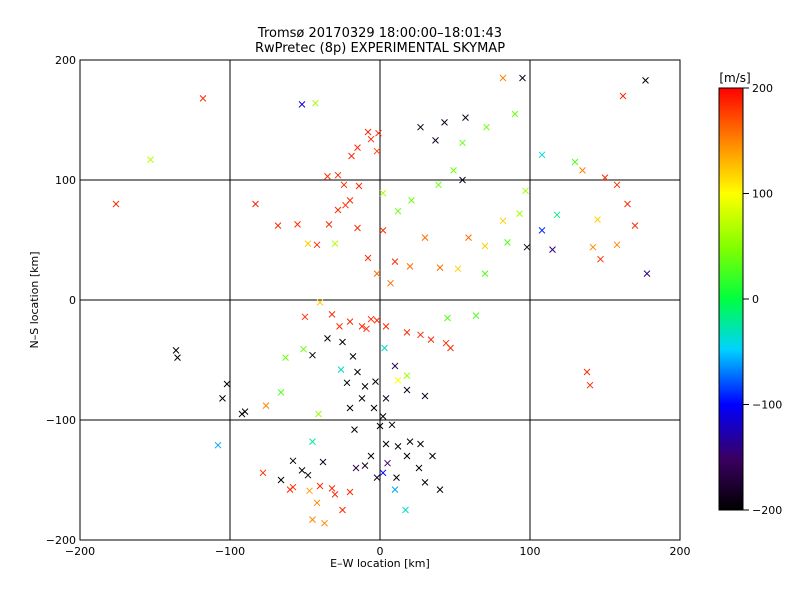 This screenshot has height=600, width=800. What do you see at coordinates (65, 180) in the screenshot?
I see `y-tick-label: 100` at bounding box center [65, 180].